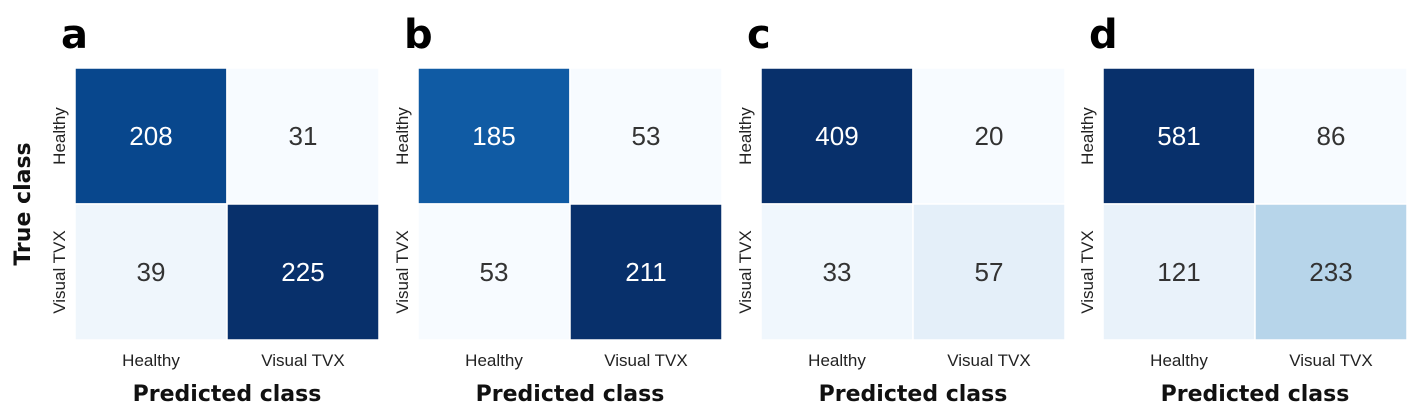 The width and height of the screenshot is (1407, 414). I want to click on cell-value-label: 20, so click(989, 136).